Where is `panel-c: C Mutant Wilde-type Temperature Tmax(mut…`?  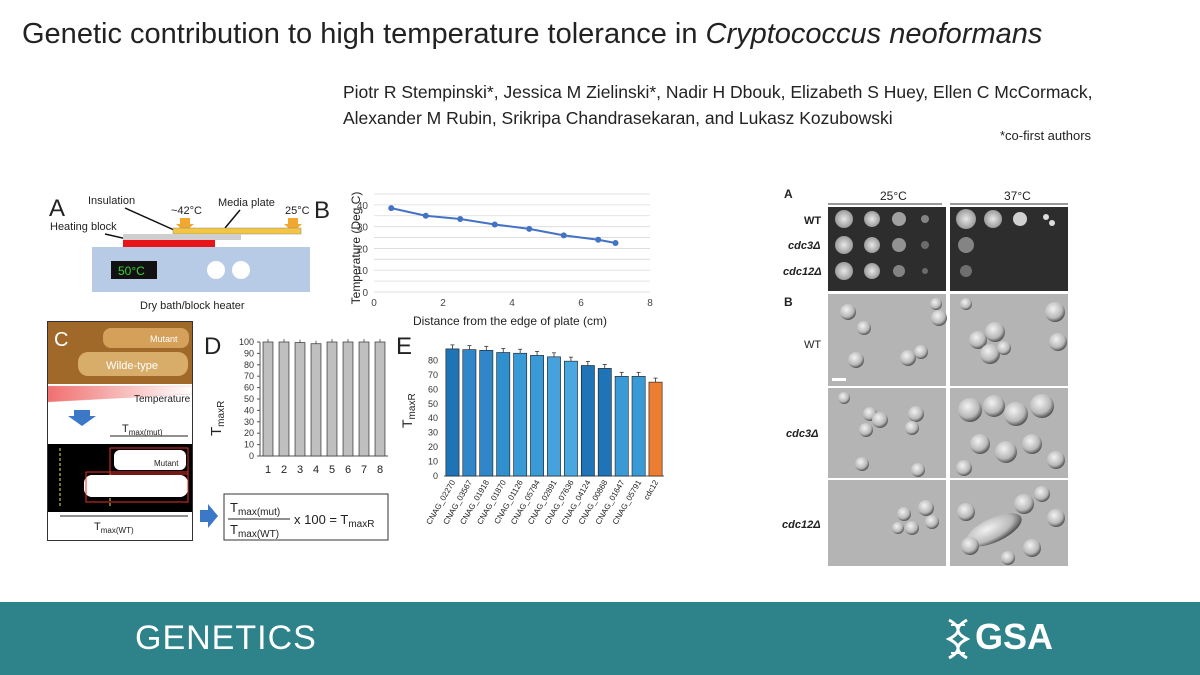
panel-c: C Mutant Wilde-type Temperature Tmax(mut… is located at coordinates (120, 431).